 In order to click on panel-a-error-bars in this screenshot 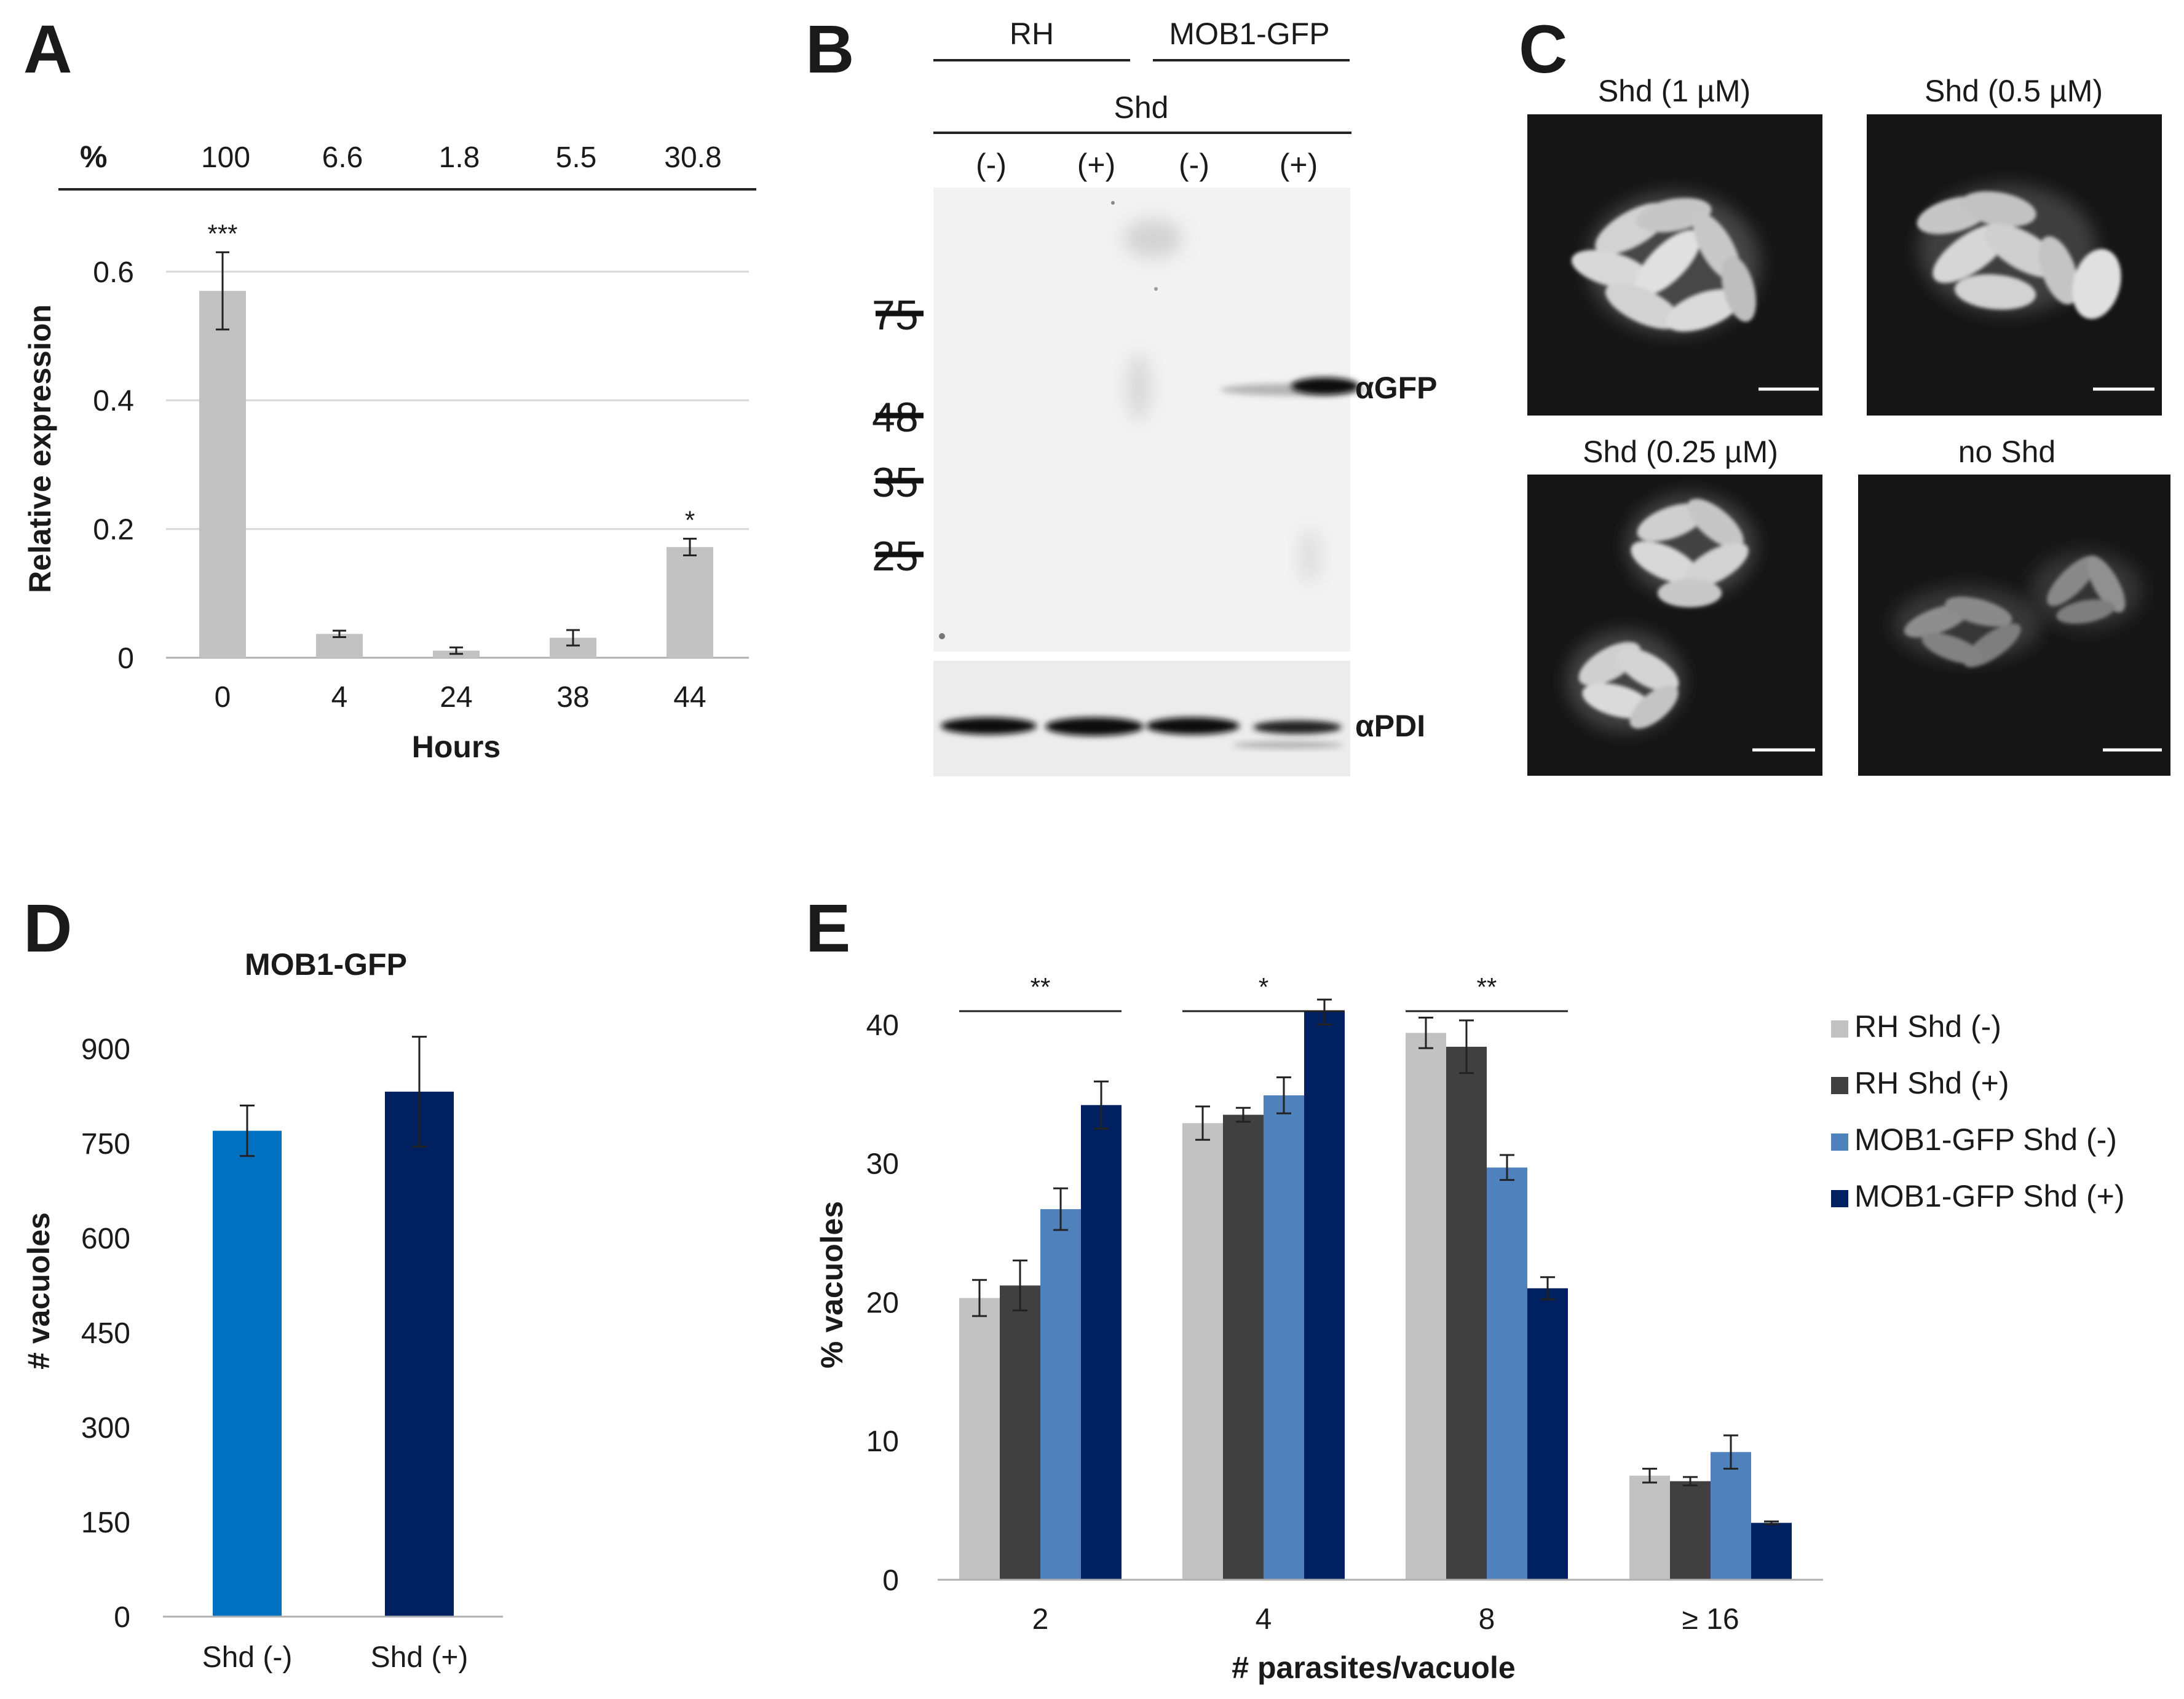, I will do `click(456, 453)`.